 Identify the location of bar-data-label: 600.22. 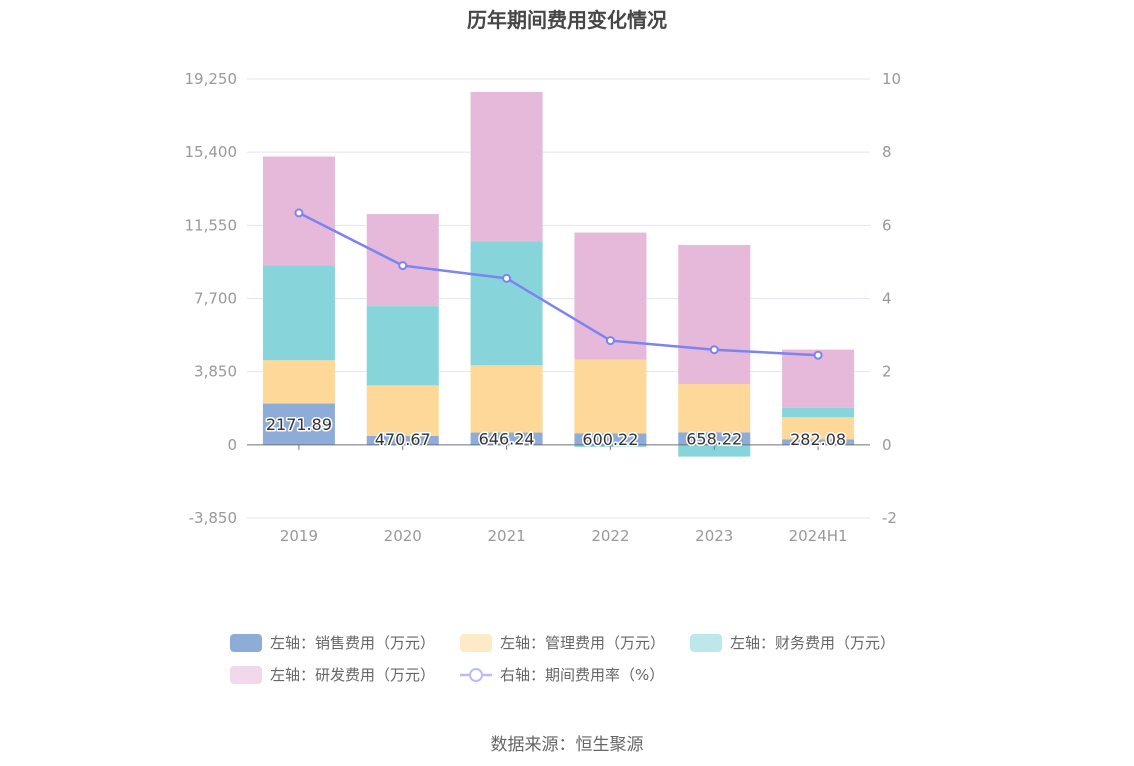
(610, 439).